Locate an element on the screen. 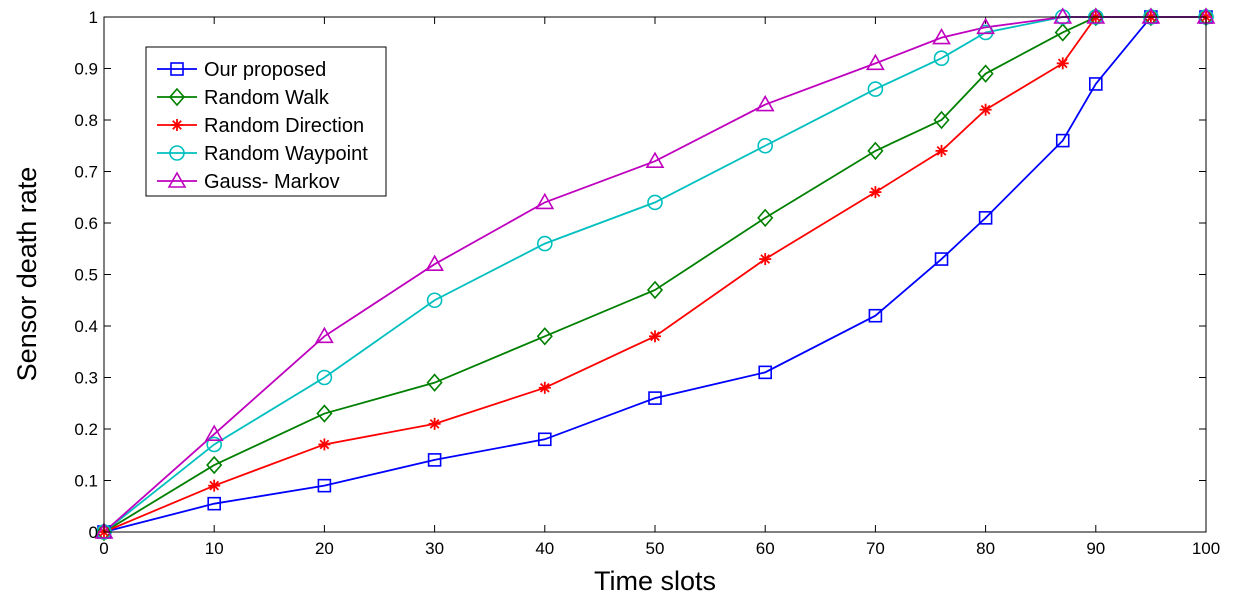 This screenshot has height=597, width=1233. y-tick-label: 0 is located at coordinates (93, 532).